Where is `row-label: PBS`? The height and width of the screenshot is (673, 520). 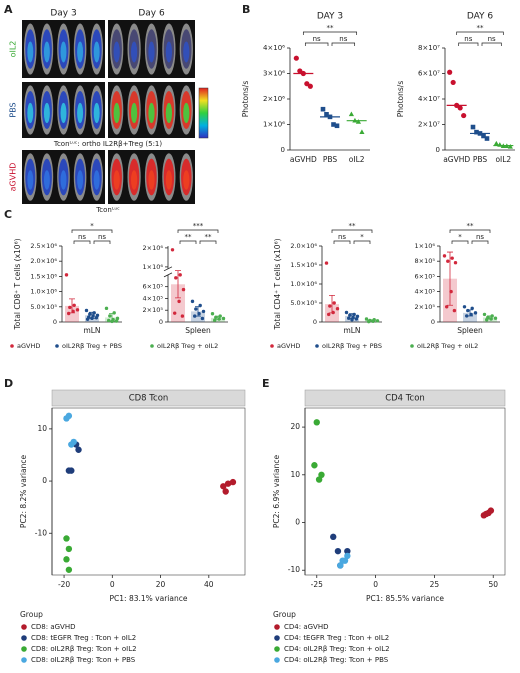 row-label: PBS is located at coordinates (13, 109).